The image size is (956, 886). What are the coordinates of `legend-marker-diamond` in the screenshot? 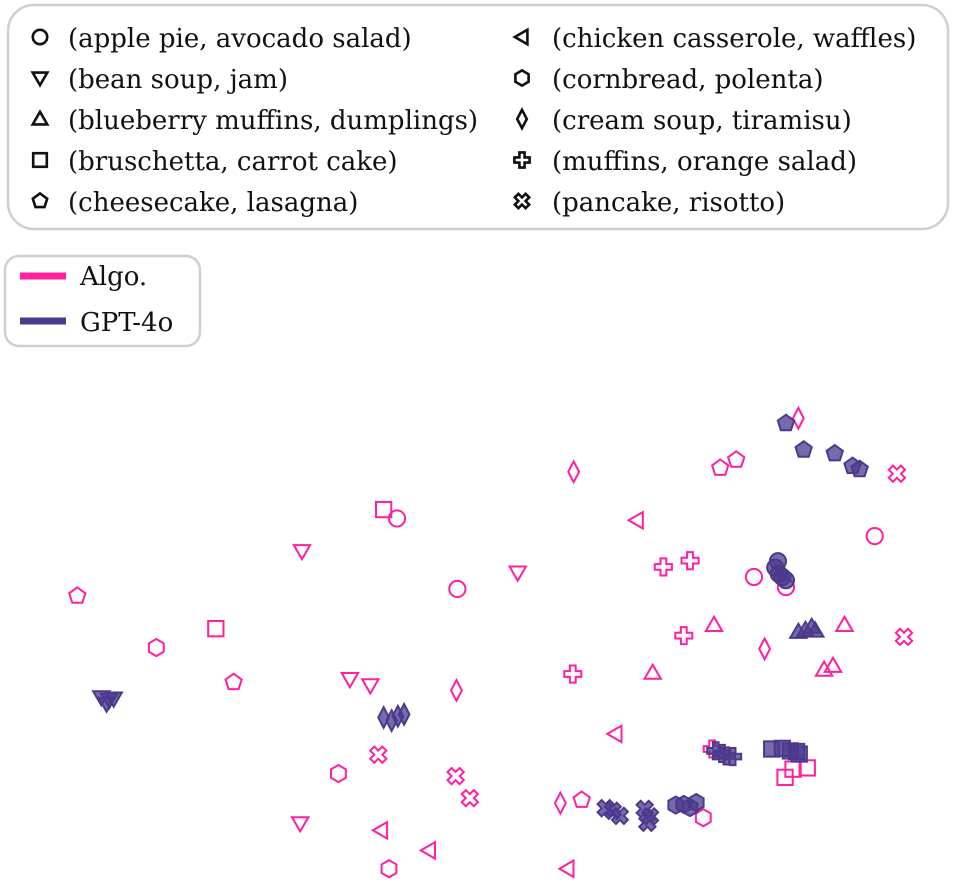 It's located at (522, 119).